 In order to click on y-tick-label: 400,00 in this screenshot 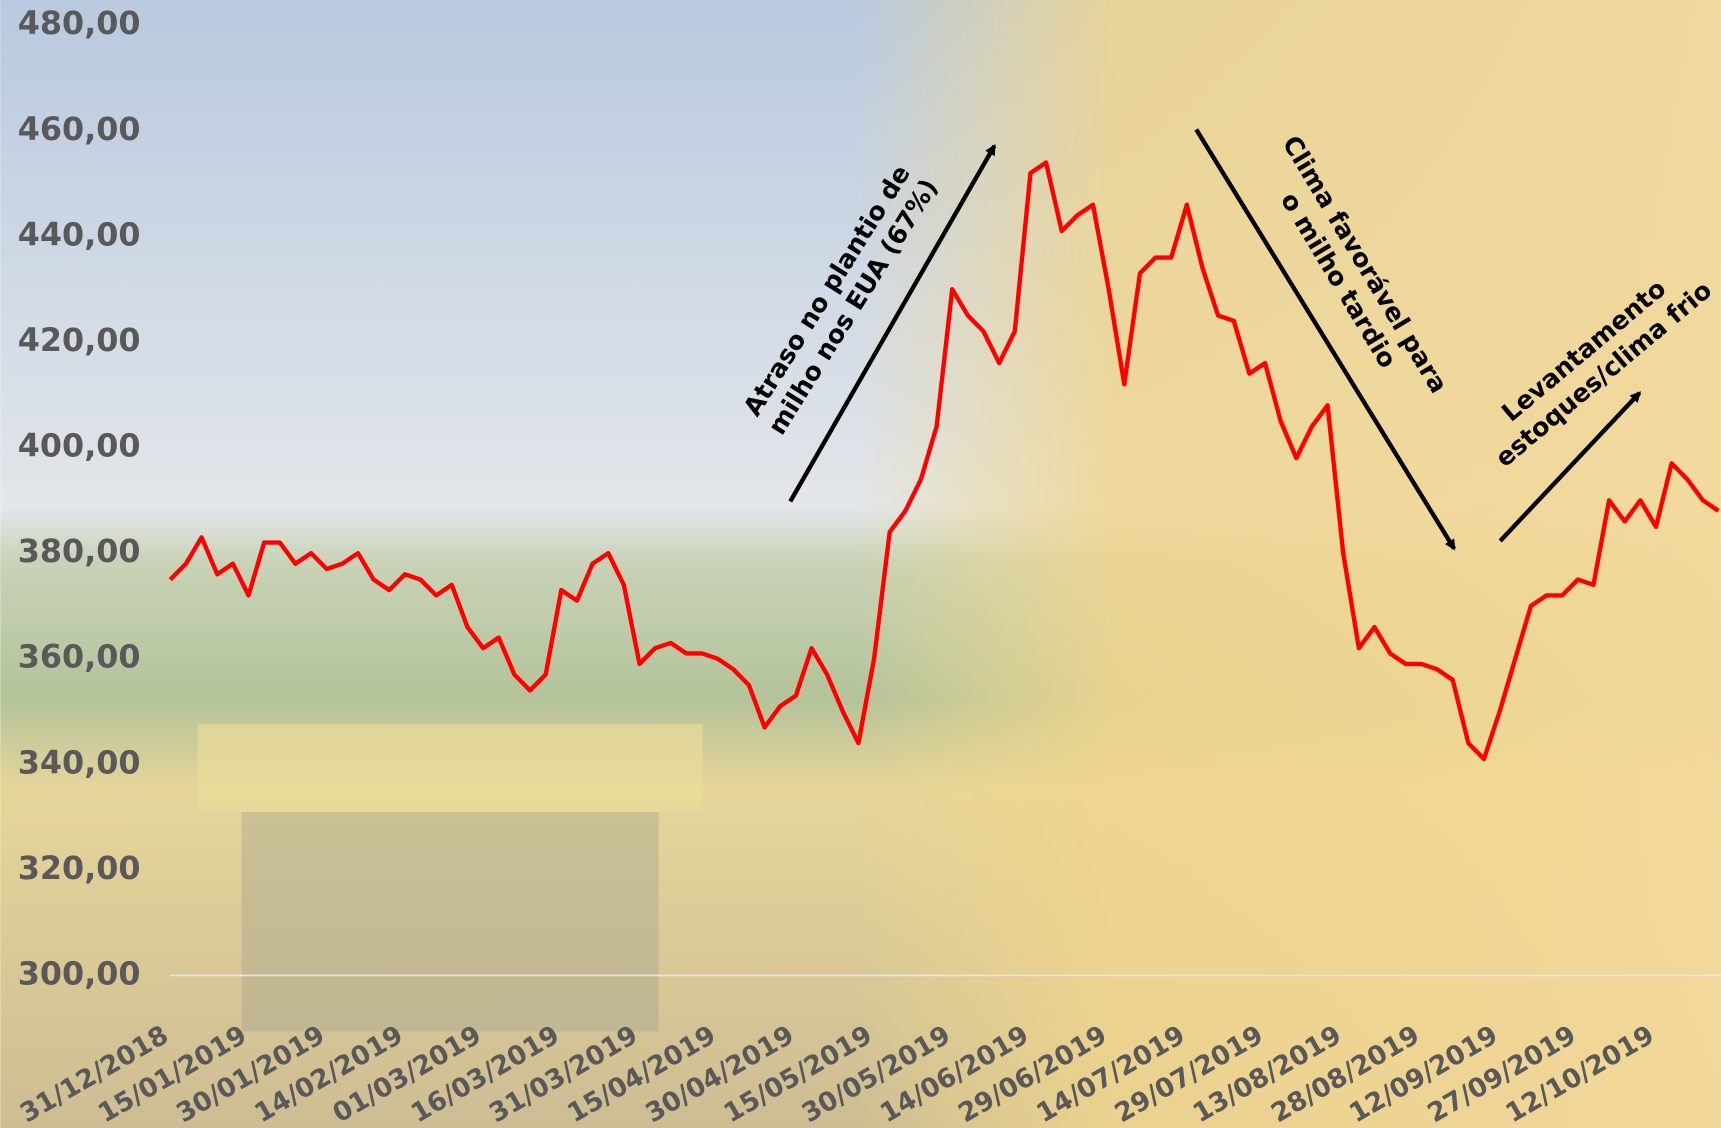, I will do `click(79, 446)`.